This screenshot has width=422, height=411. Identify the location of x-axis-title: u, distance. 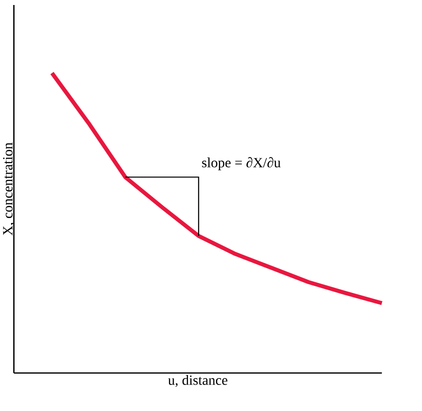
(198, 381).